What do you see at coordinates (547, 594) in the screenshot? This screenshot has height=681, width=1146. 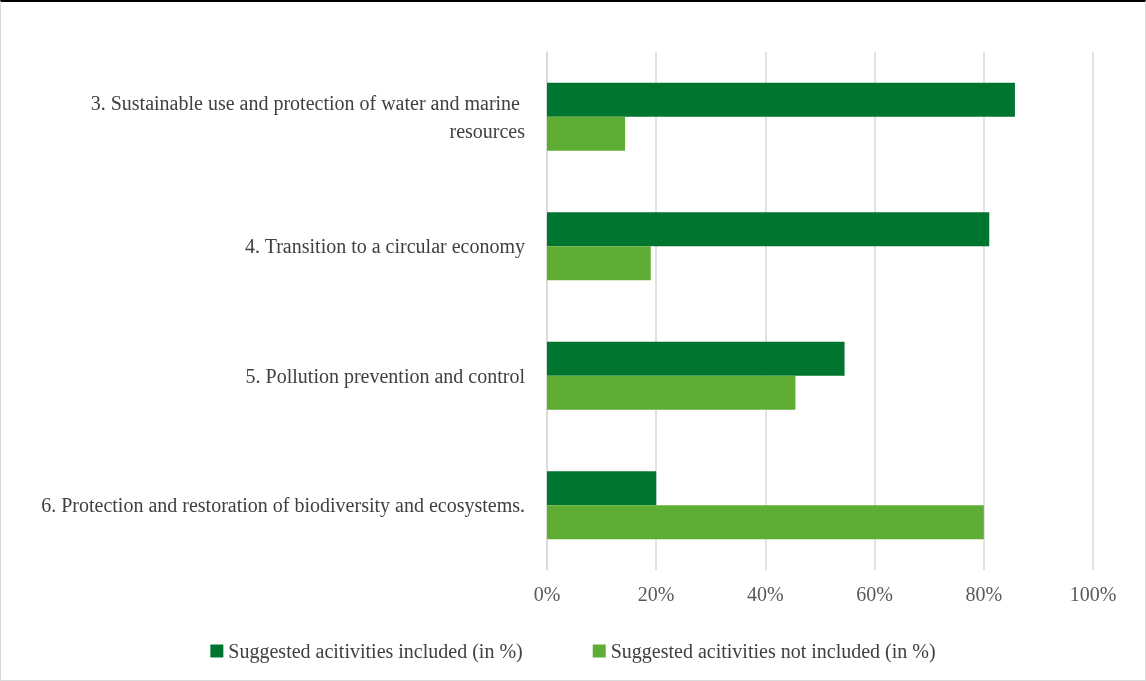 I see `x-tick-label: 0%` at bounding box center [547, 594].